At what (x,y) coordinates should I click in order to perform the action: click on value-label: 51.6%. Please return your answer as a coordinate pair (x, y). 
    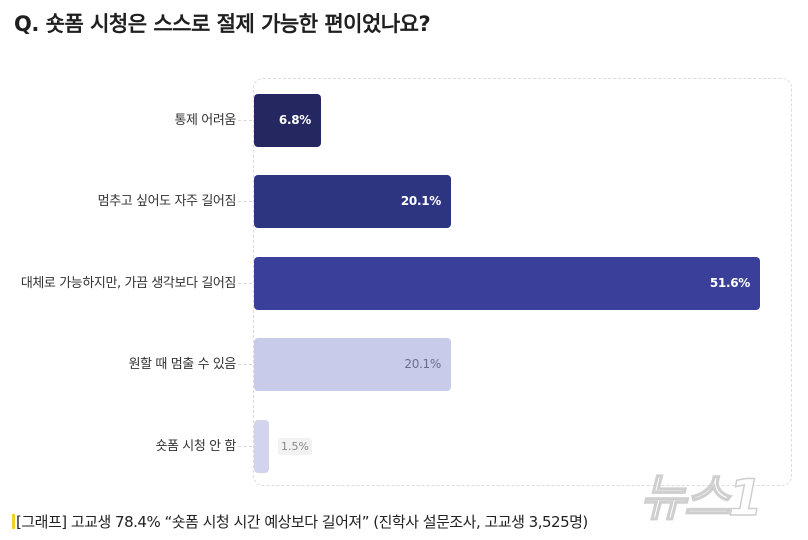
    Looking at the image, I should click on (729, 283).